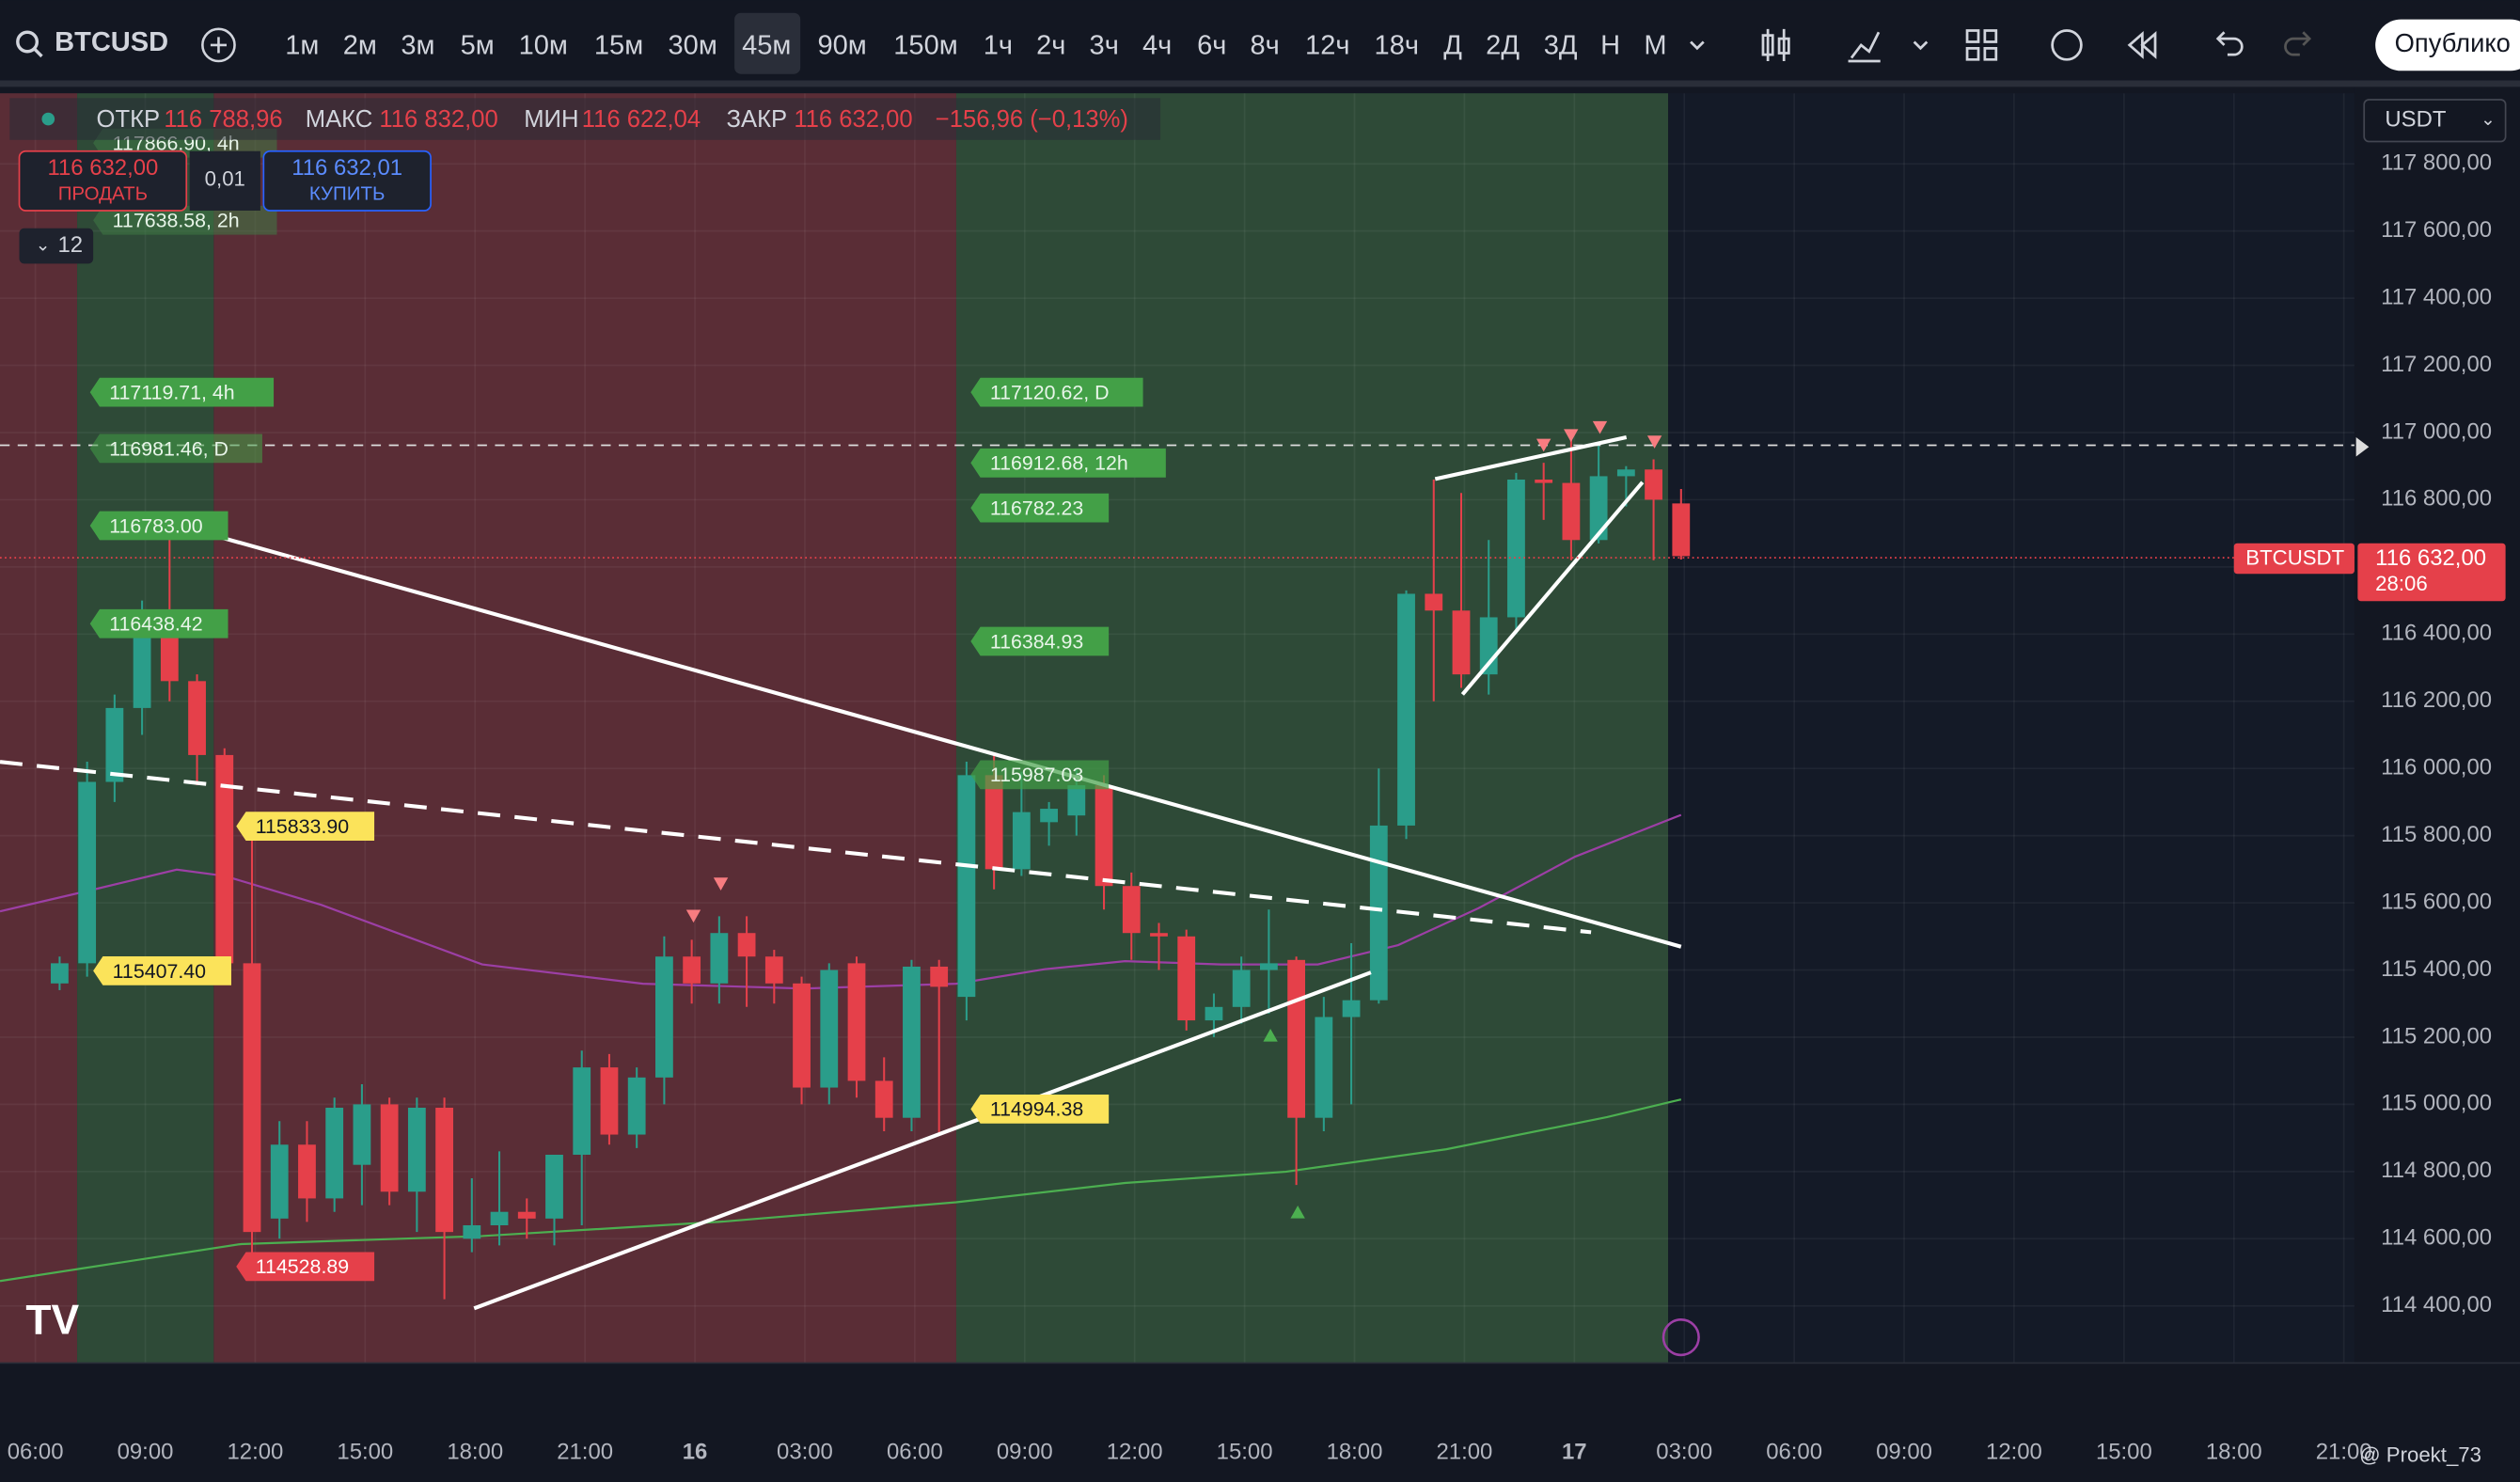  Describe the element at coordinates (998, 45) in the screenshot. I see `interval: 1ч` at that location.